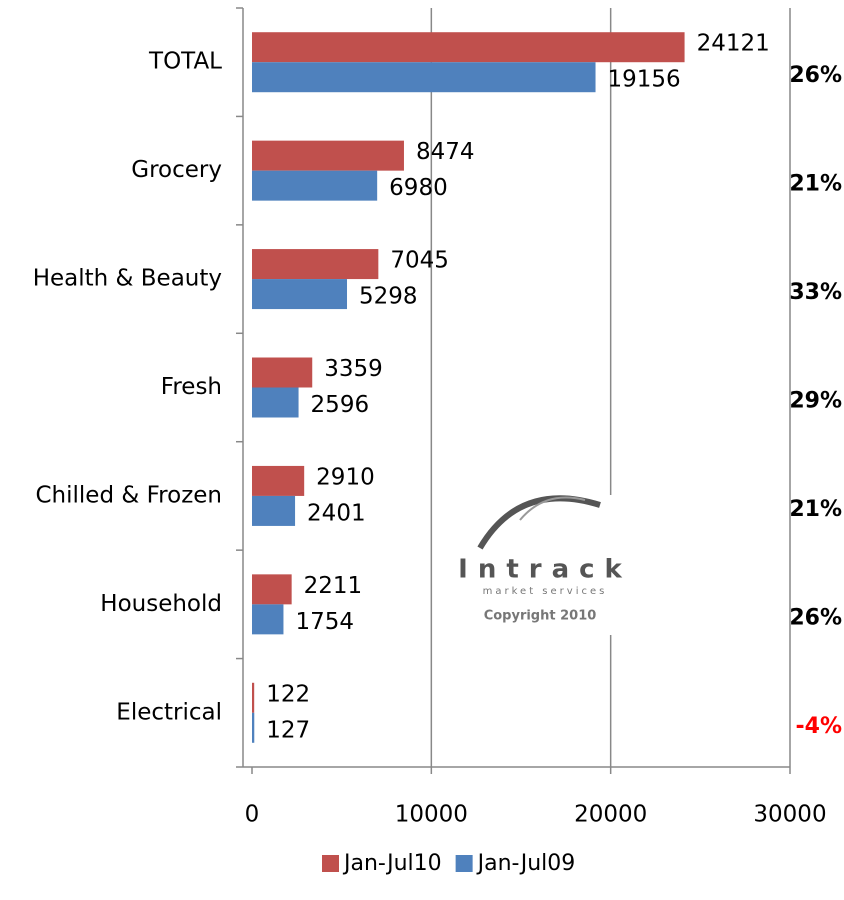 The height and width of the screenshot is (900, 844). Describe the element at coordinates (545, 591) in the screenshot. I see `watermark-tagline: market services` at that location.